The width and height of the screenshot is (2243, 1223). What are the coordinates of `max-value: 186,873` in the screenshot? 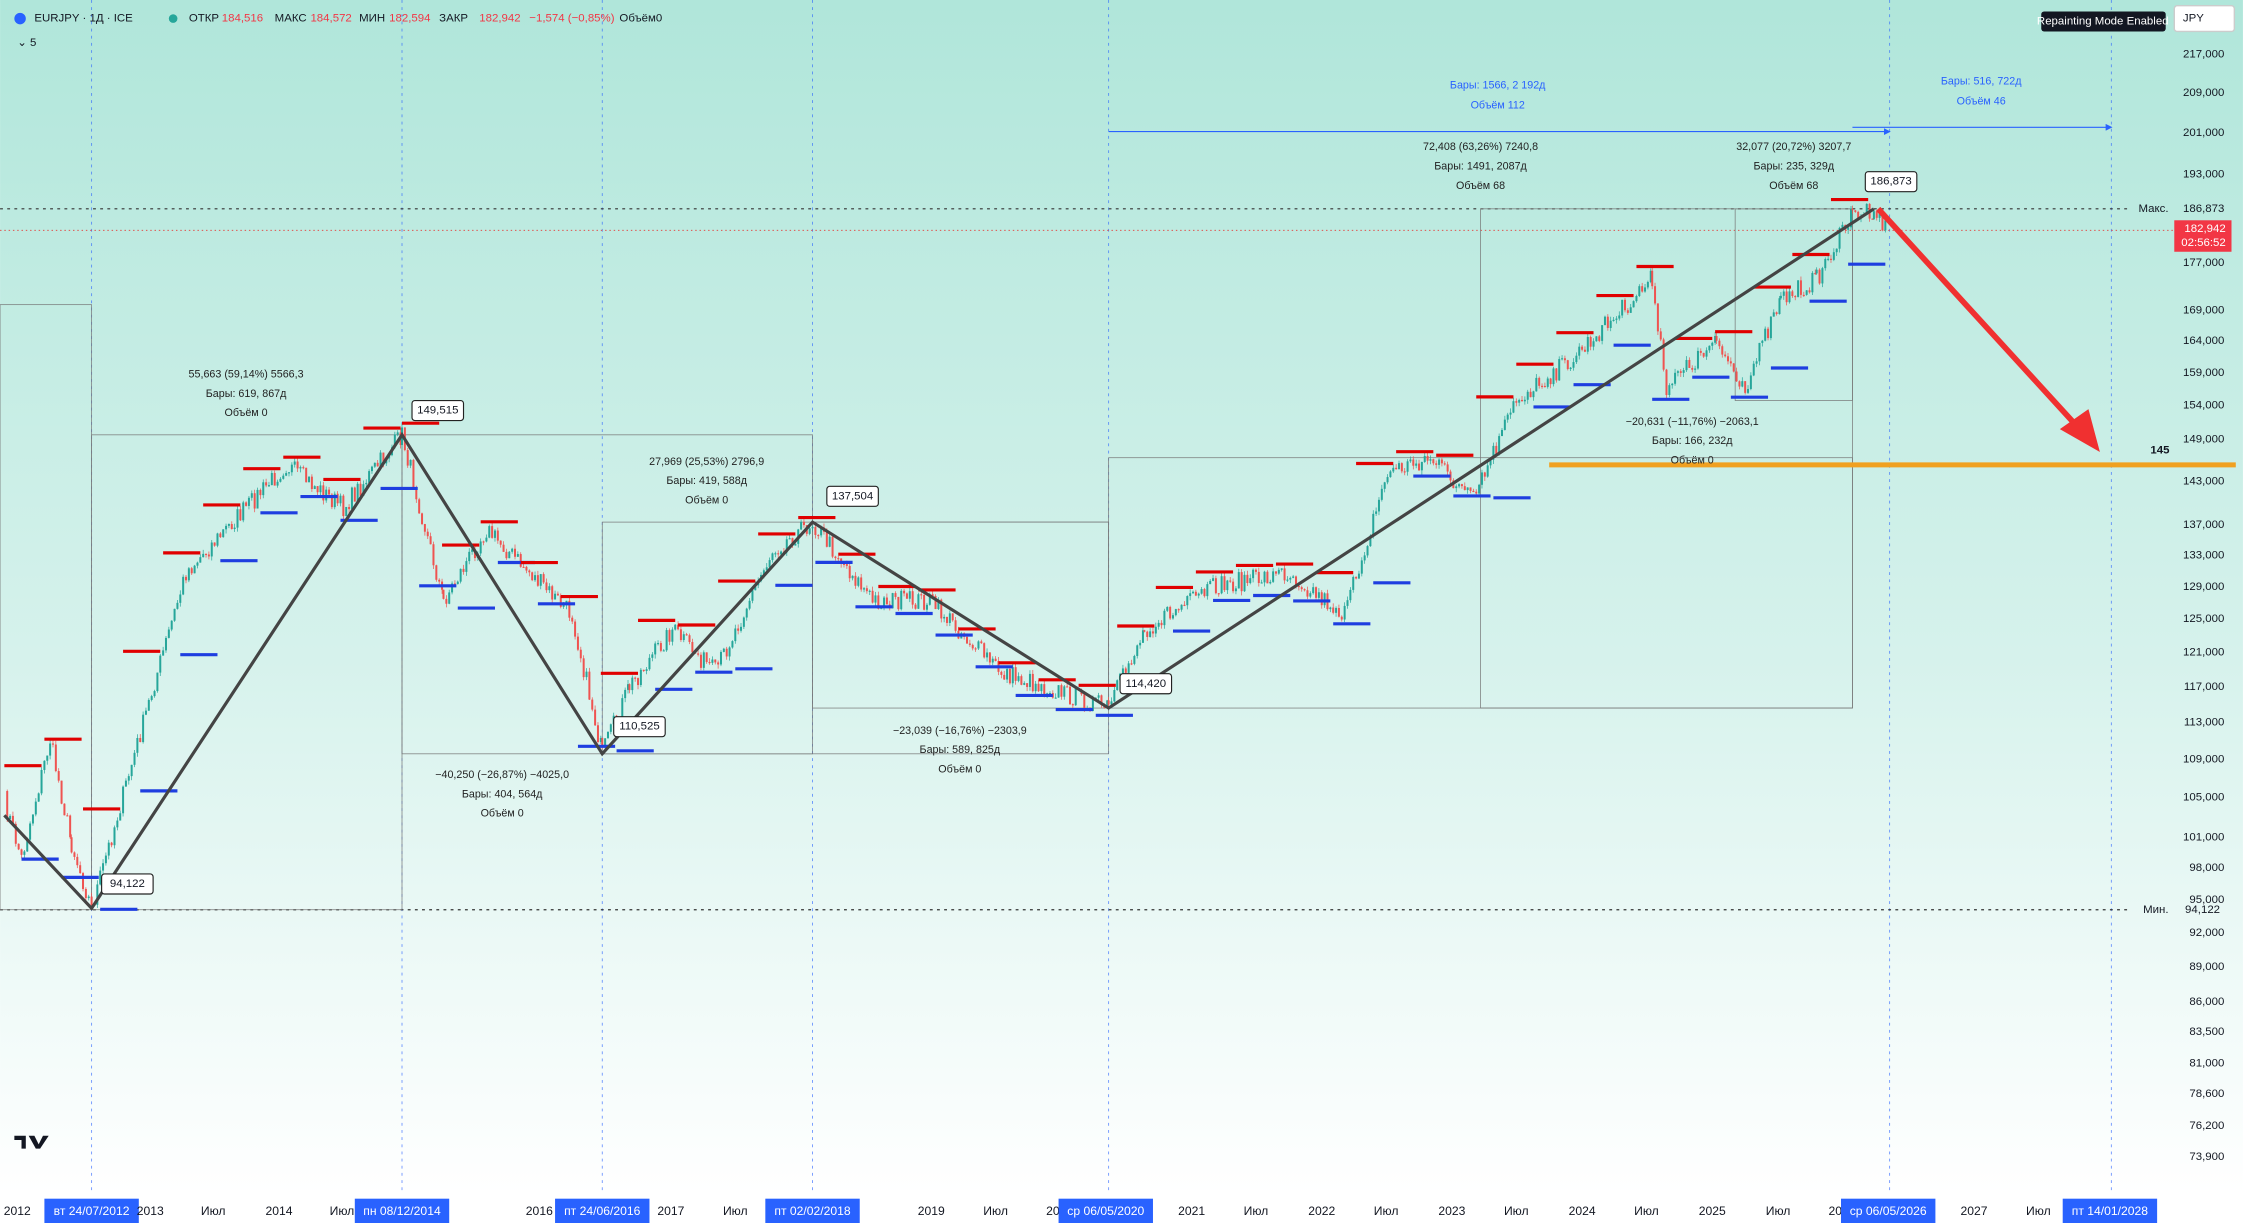 It's located at (2203, 209).